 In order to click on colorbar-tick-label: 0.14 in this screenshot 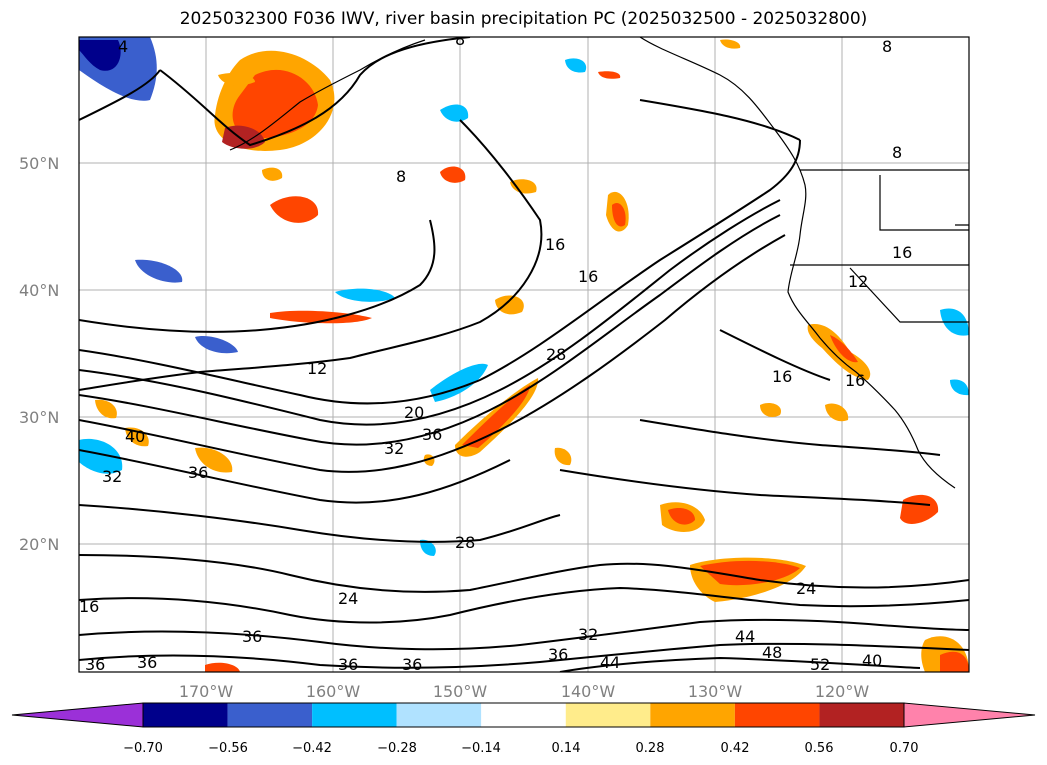, I will do `click(566, 748)`.